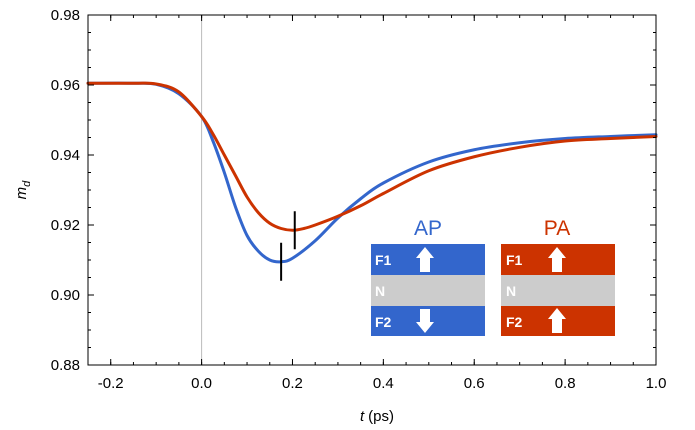  Describe the element at coordinates (383, 322) in the screenshot. I see `ap-f2-label: F2` at that location.